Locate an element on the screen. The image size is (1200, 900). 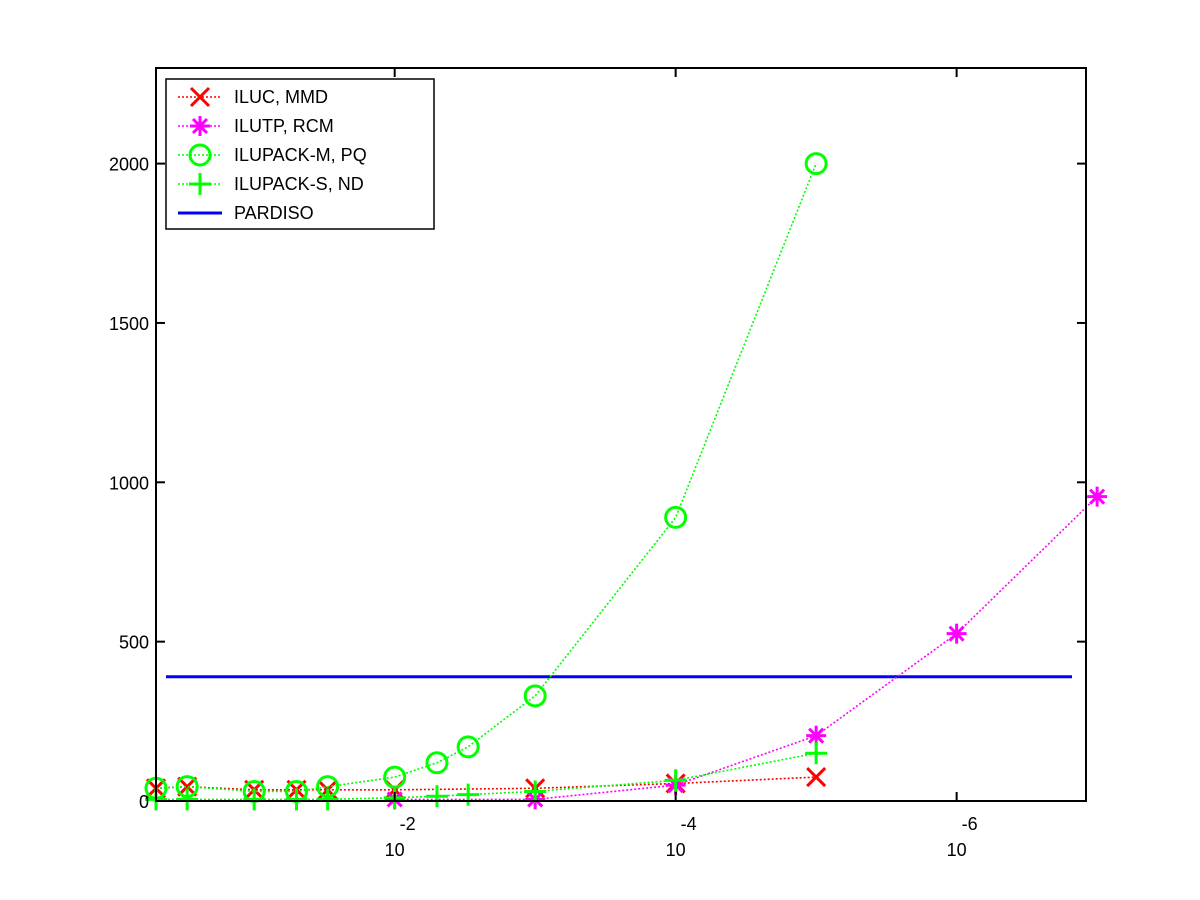
legend-item-ilupack-m-pq: ILUPACK-M, PQ is located at coordinates (272, 155).